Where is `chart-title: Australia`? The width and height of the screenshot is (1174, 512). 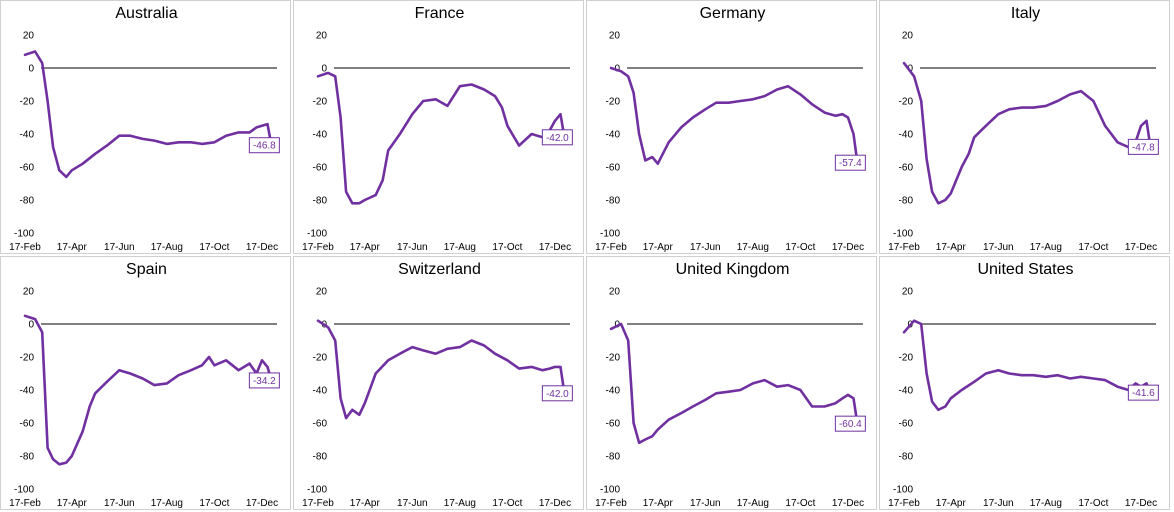 chart-title: Australia is located at coordinates (146, 13).